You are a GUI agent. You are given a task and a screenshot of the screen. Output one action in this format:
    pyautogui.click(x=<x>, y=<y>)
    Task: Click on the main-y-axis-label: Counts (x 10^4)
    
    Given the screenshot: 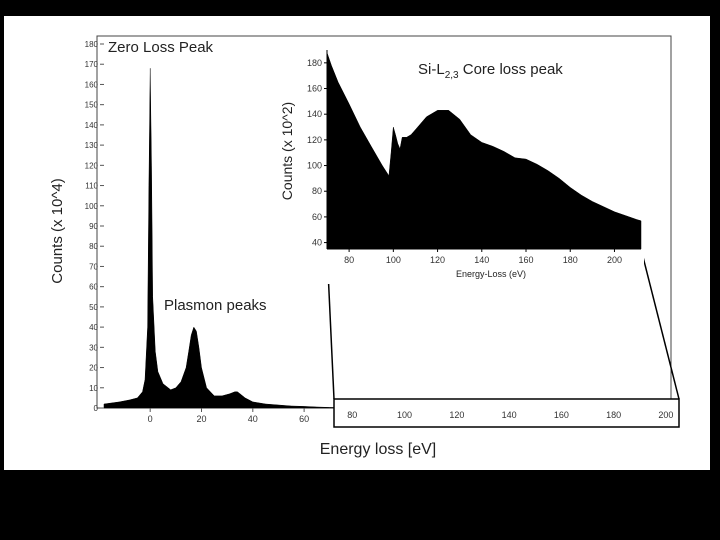 What is the action you would take?
    pyautogui.click(x=57, y=230)
    